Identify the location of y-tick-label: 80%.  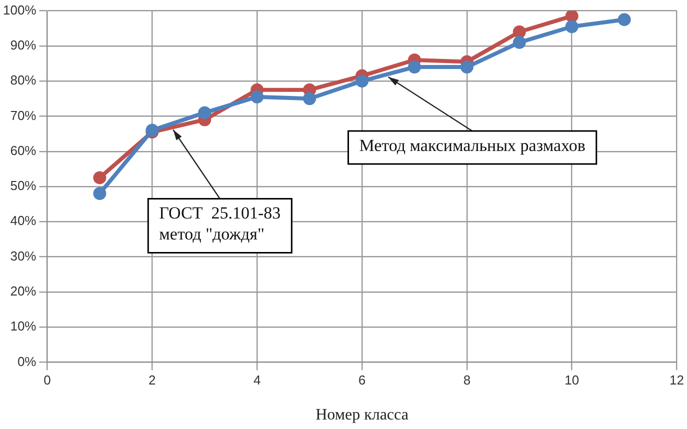
(23, 80).